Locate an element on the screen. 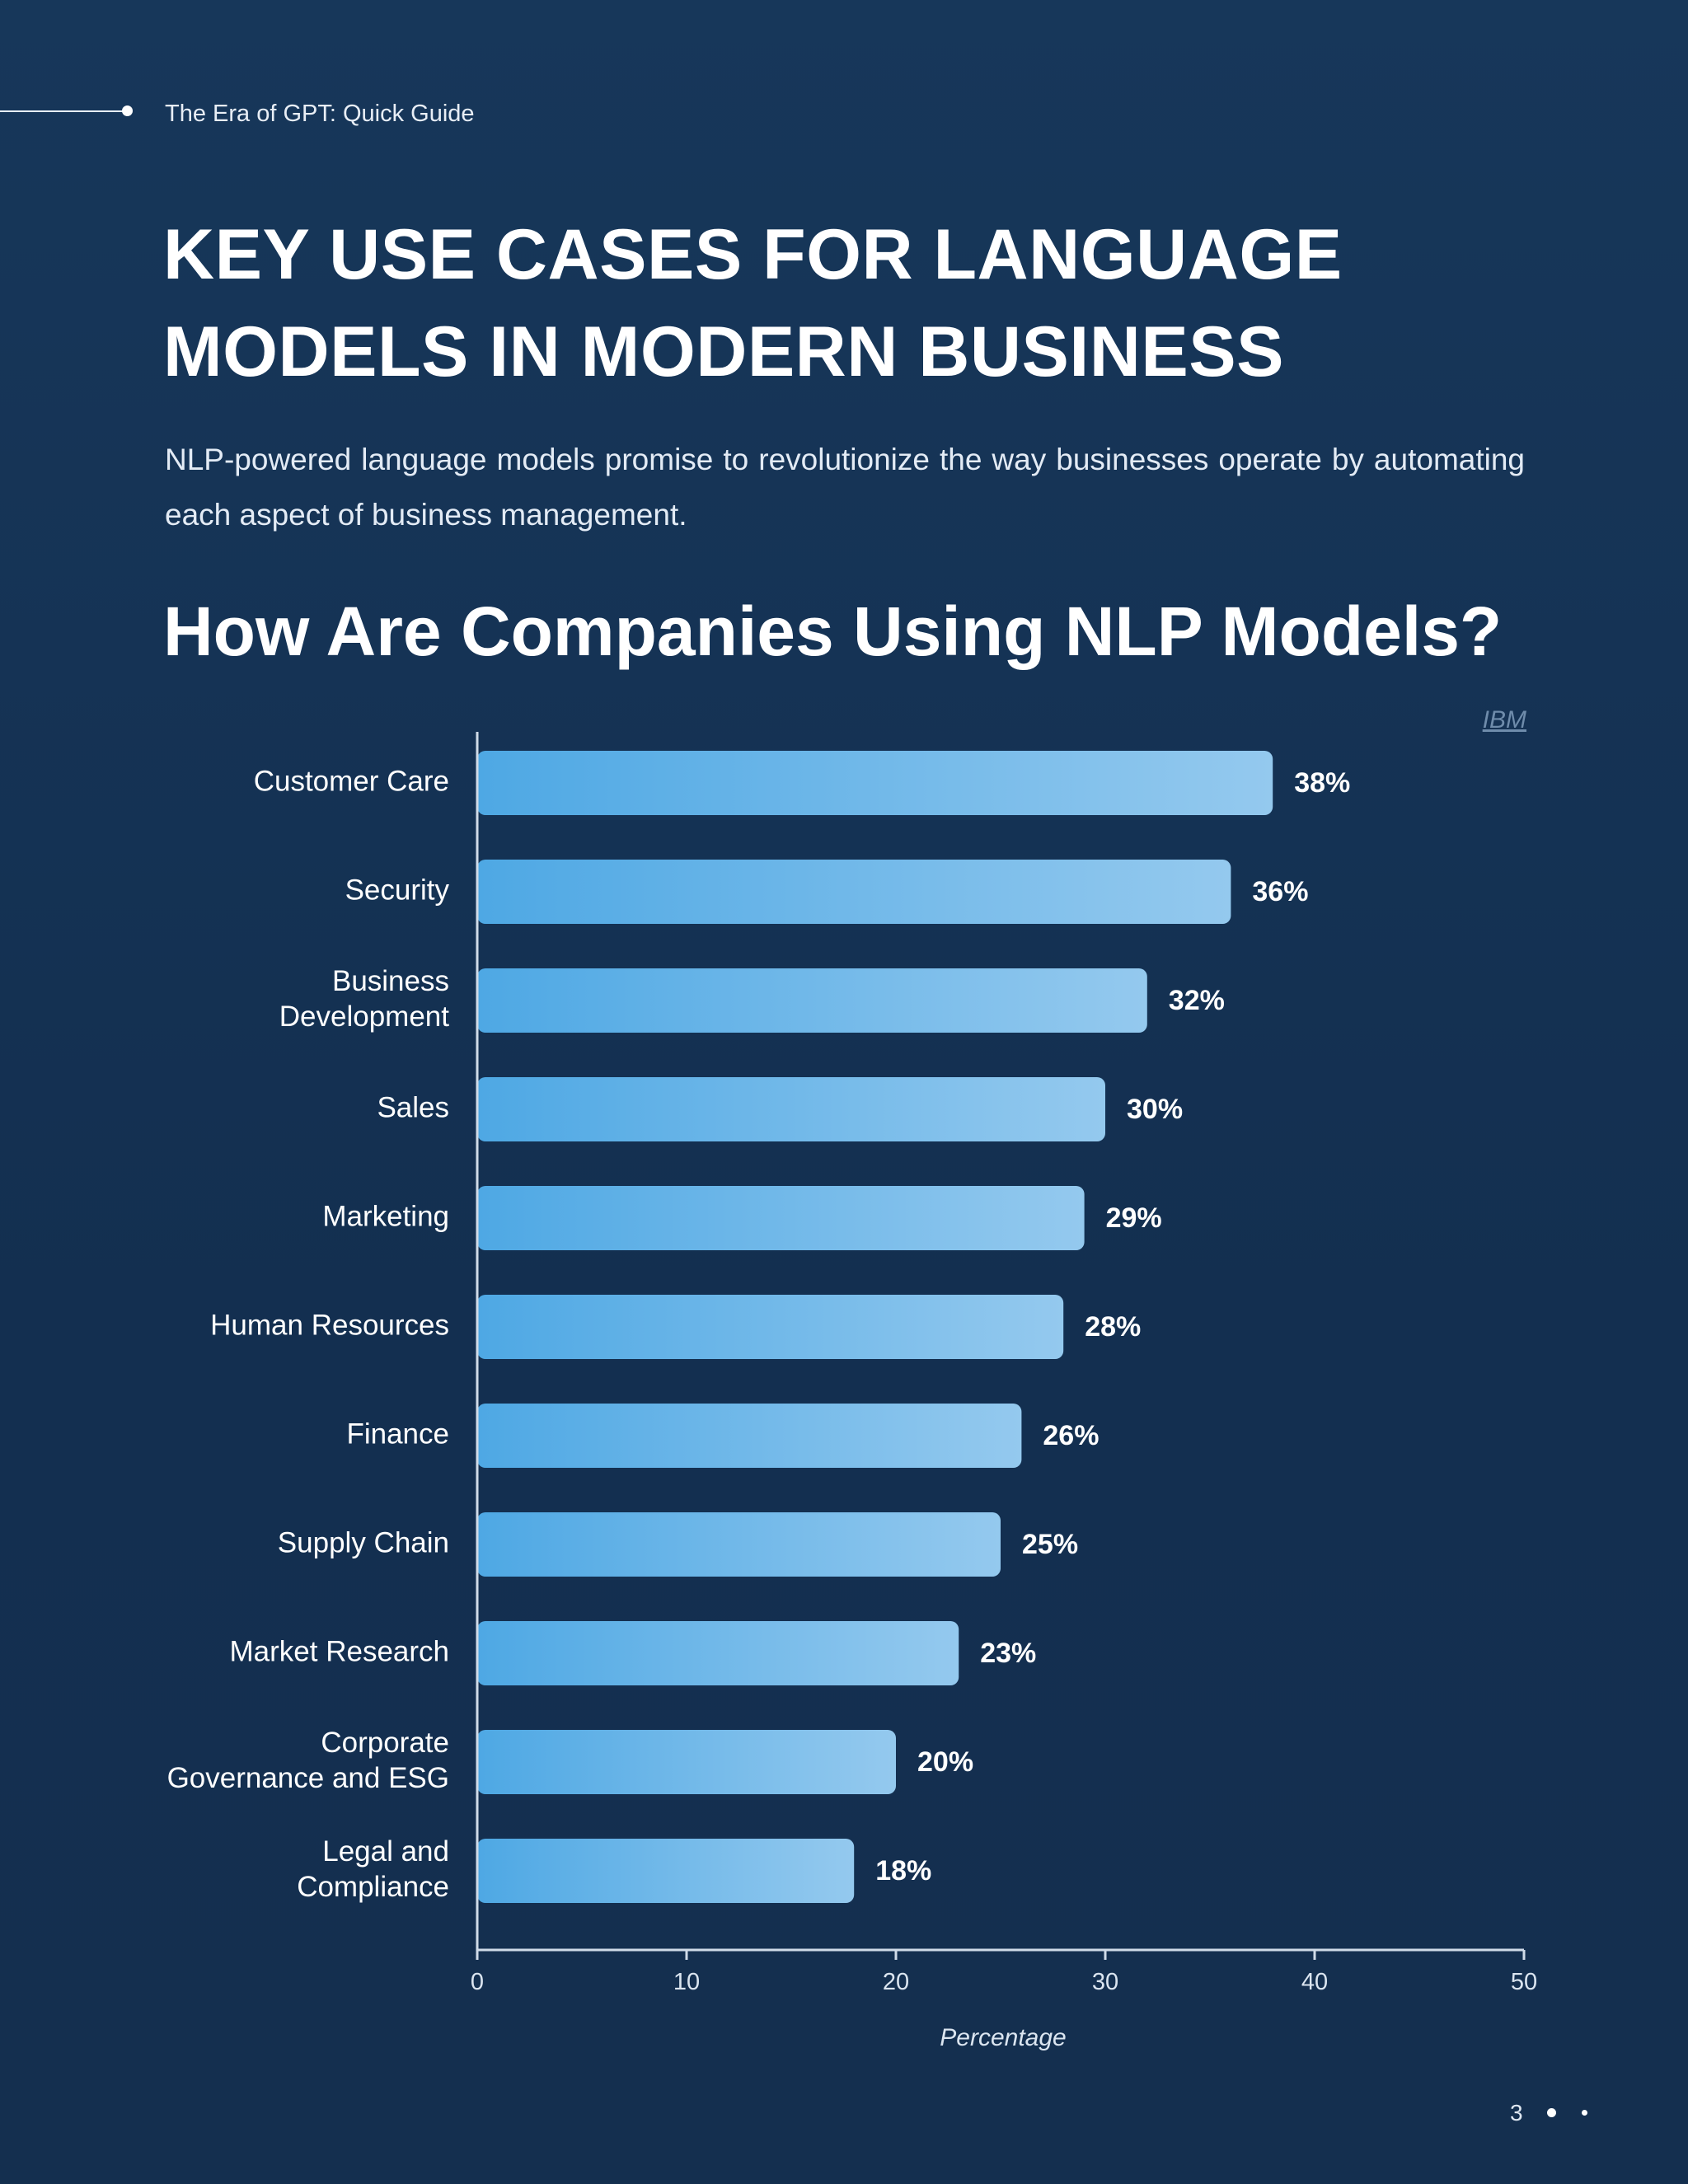 Image resolution: width=1688 pixels, height=2184 pixels. data-label: 38% is located at coordinates (1322, 783).